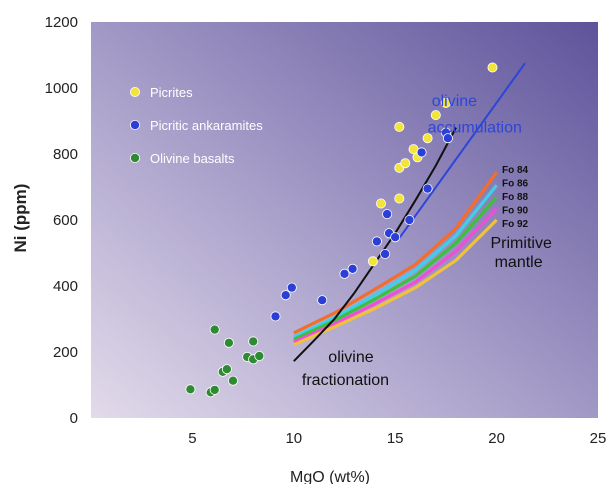  What do you see at coordinates (330, 476) in the screenshot?
I see `x-axis-label: MgO (wt%)` at bounding box center [330, 476].